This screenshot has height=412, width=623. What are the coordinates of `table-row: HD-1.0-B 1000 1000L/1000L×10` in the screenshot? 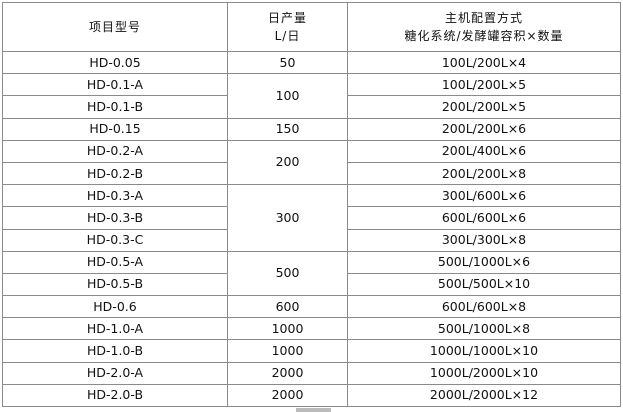 It's located at (311, 351).